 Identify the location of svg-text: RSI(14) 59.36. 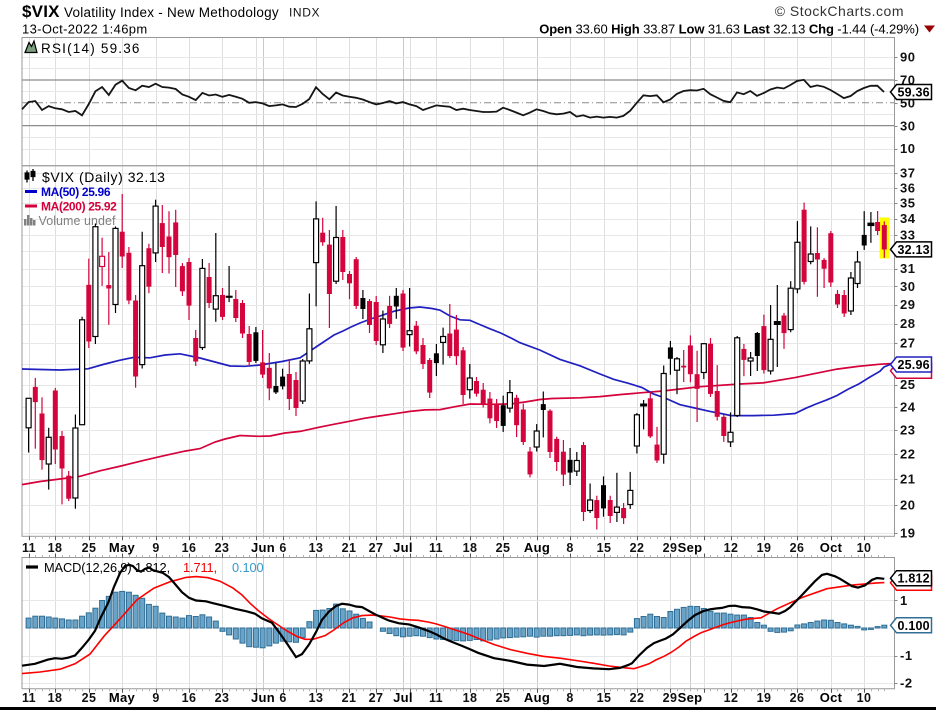
(91, 48).